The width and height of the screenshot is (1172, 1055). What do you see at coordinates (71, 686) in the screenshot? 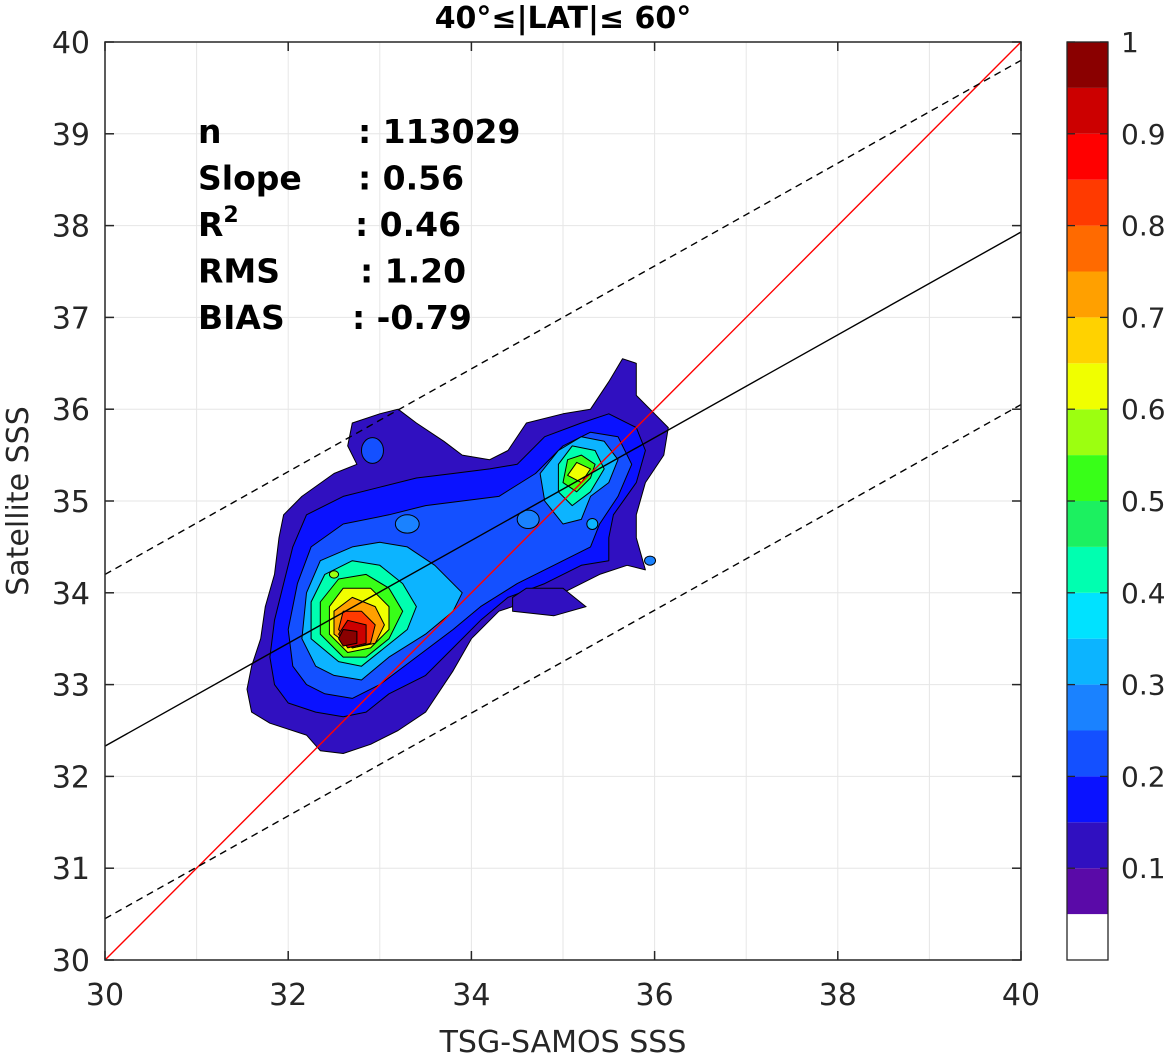
I see `y-tick-label: 33` at bounding box center [71, 686].